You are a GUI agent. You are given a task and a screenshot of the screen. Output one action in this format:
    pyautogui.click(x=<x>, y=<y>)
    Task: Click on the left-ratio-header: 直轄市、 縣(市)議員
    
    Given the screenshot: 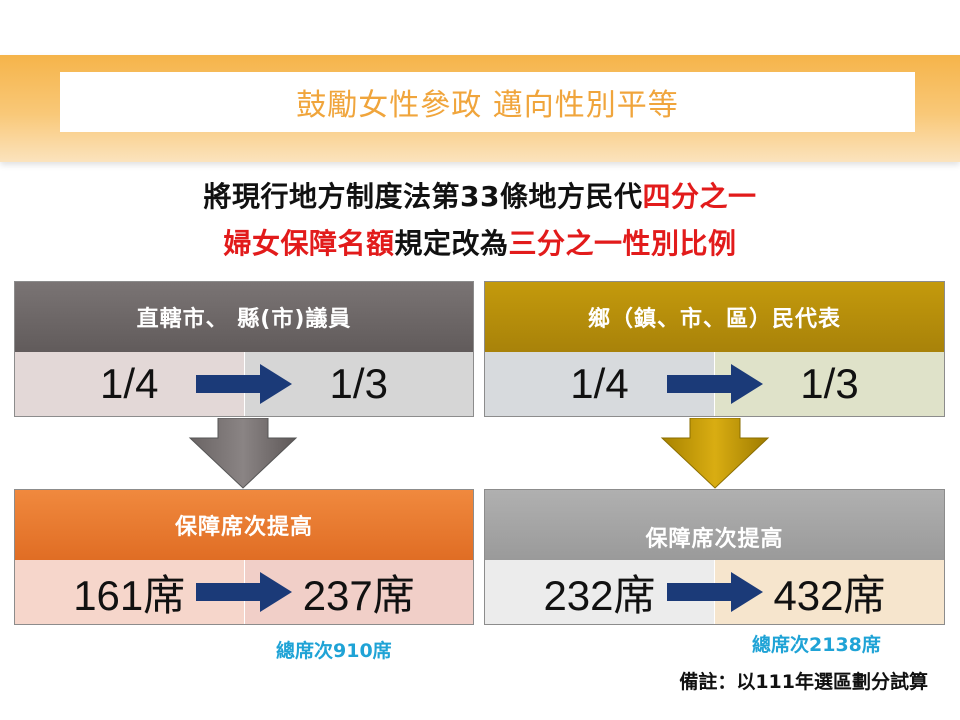 What is the action you would take?
    pyautogui.click(x=244, y=317)
    